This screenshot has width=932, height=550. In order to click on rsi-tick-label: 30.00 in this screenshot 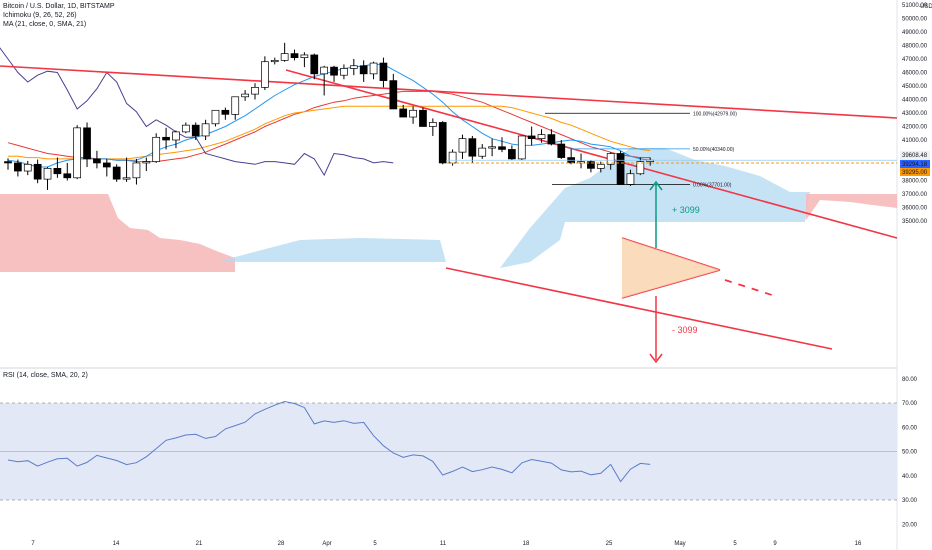, I will do `click(910, 501)`.